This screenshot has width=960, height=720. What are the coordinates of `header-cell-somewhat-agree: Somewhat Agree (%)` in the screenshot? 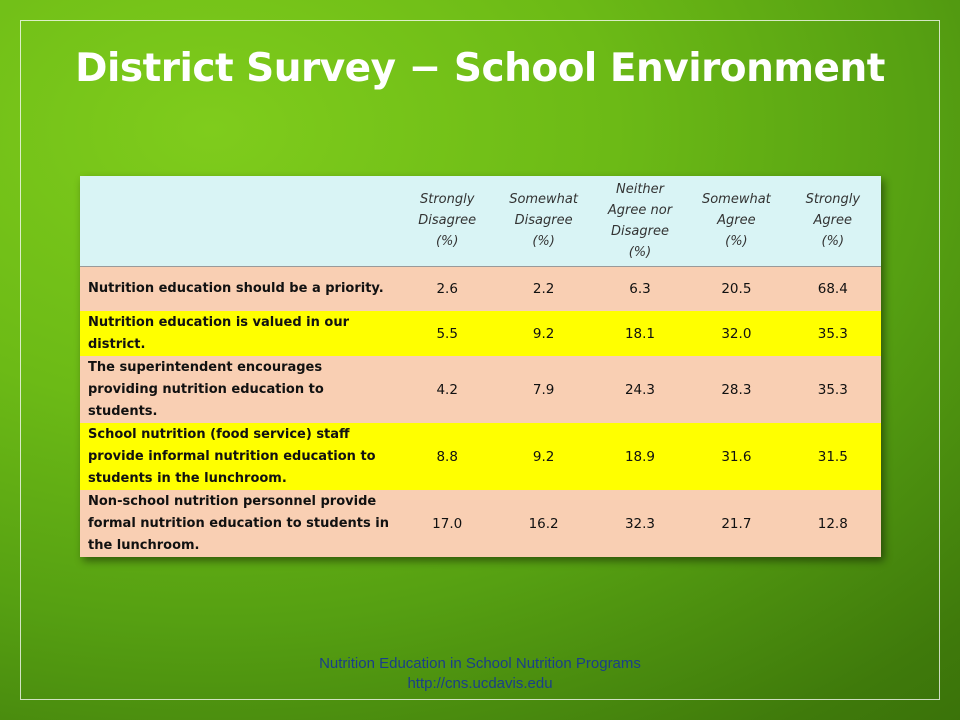 It's located at (736, 221).